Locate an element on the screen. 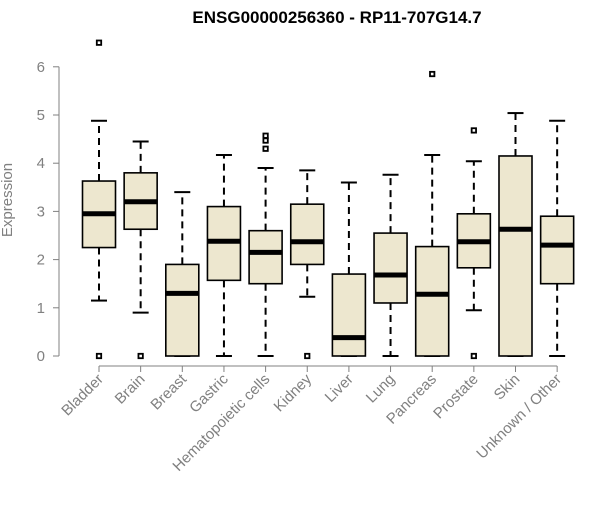  x-tick-label: Kidney is located at coordinates (293, 392).